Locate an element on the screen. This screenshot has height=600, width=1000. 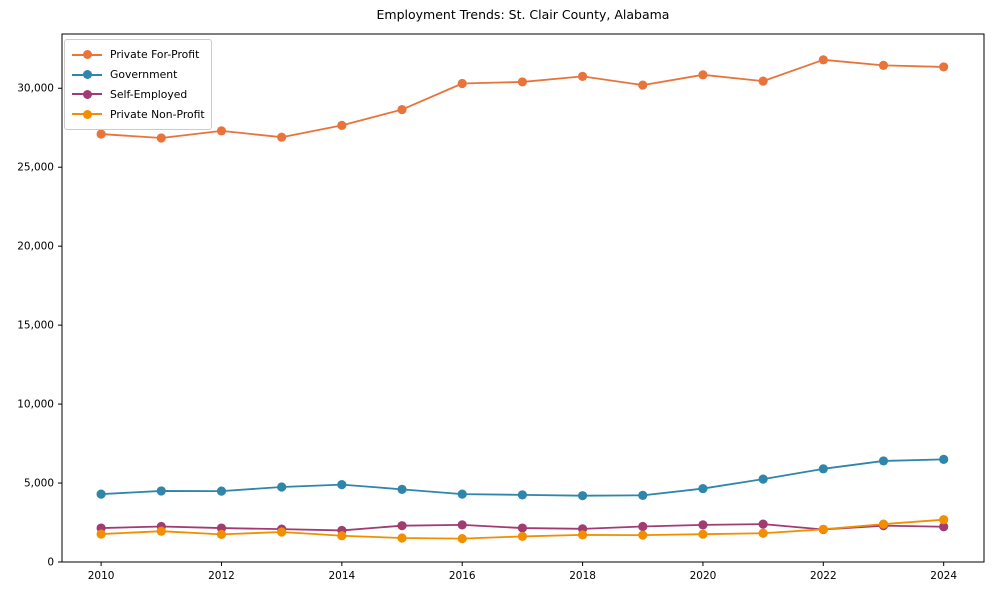
data-point-private-non-profit-2019 is located at coordinates (643, 535).